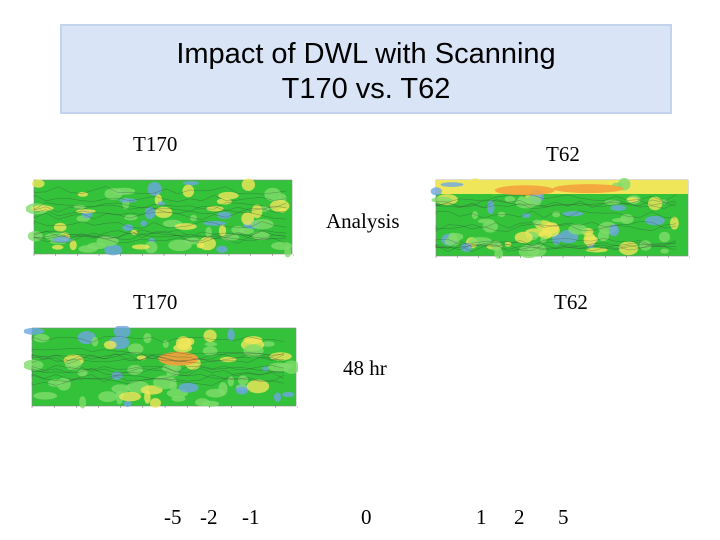  I want to click on map-t170-48hr, so click(161, 370).